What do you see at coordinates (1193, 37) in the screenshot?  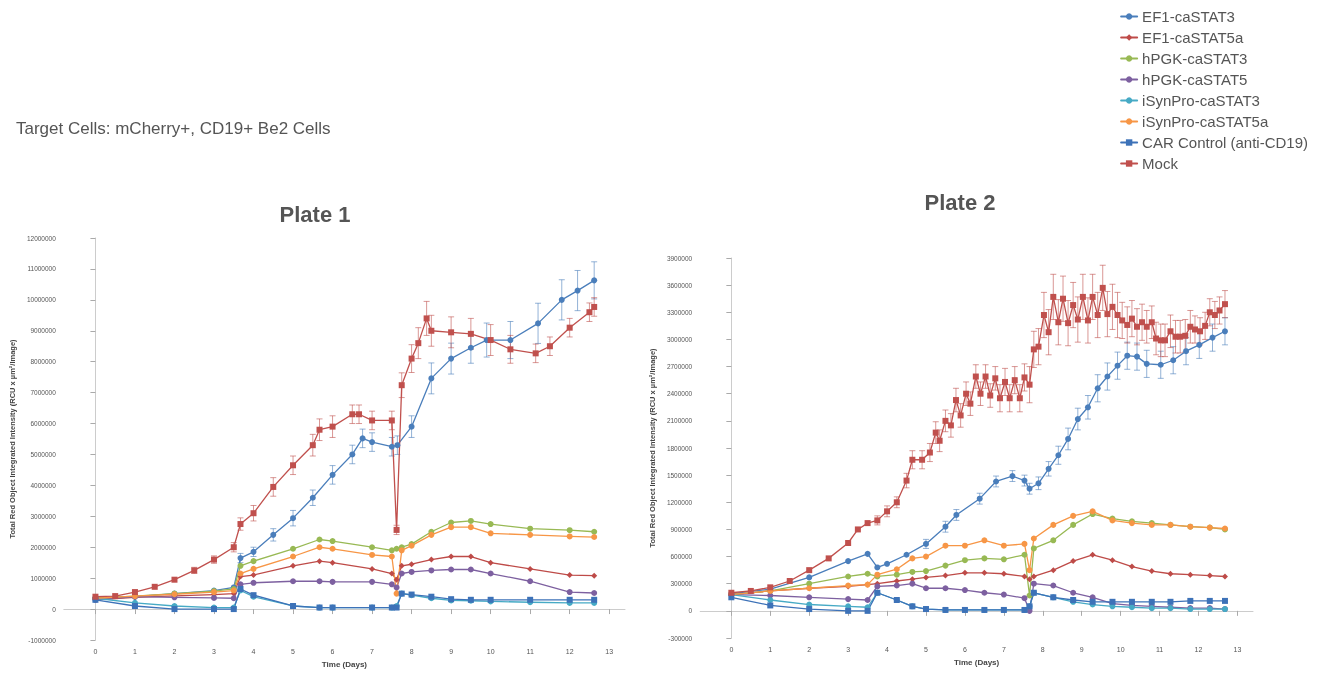 I see `legend-label: EF1-caSTAT5a` at bounding box center [1193, 37].